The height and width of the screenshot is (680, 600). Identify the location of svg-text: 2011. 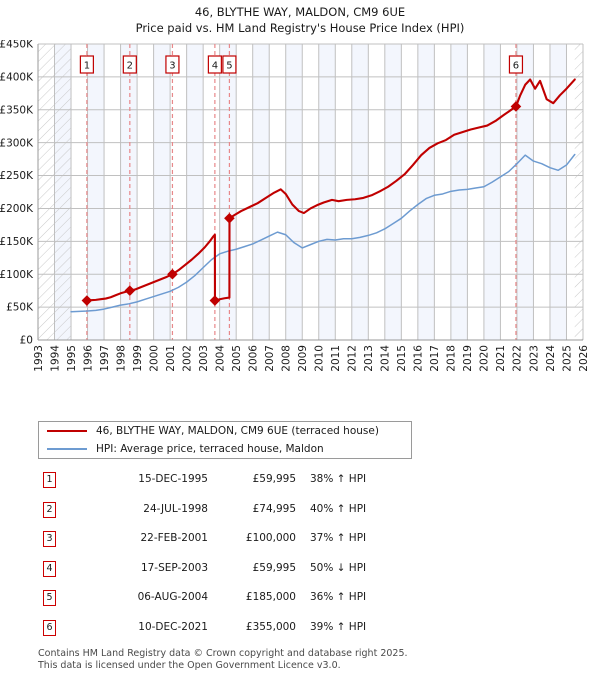
(336, 358).